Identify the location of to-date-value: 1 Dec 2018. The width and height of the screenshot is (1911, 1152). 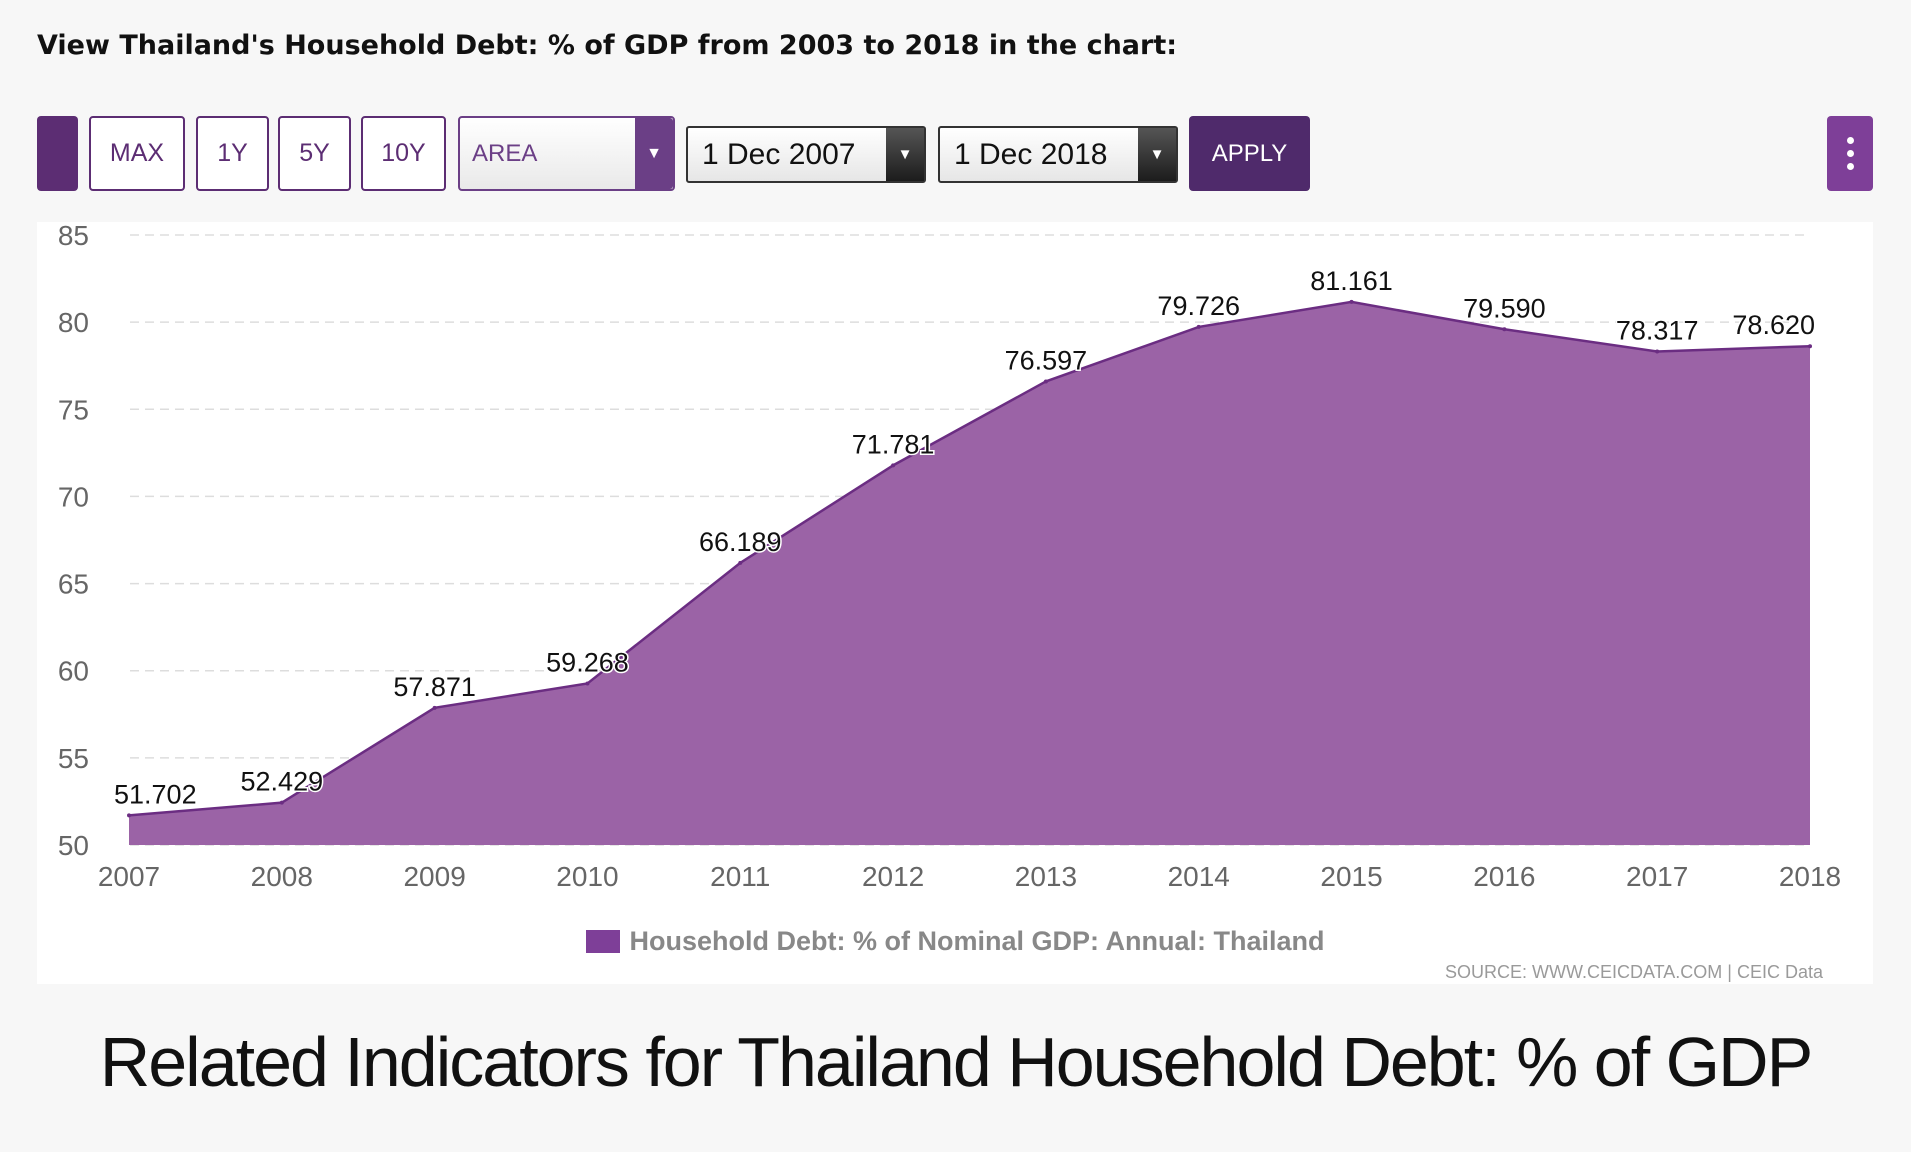
(1031, 154).